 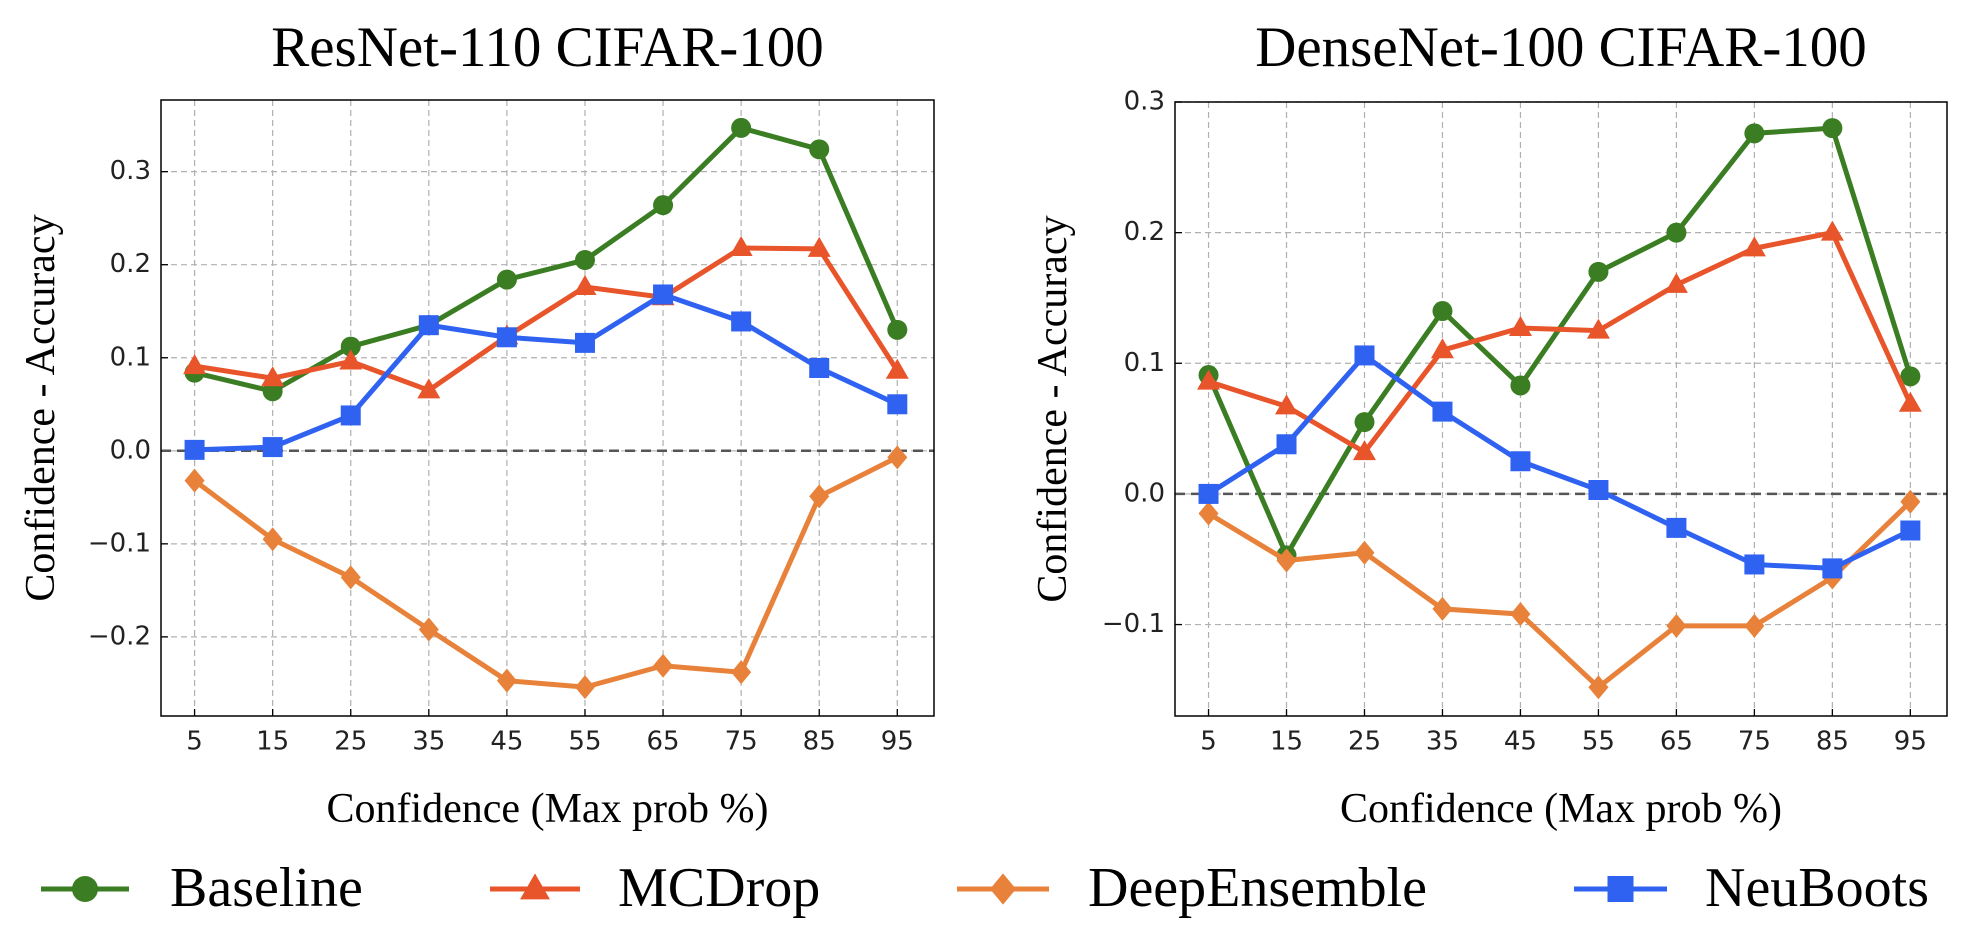 What do you see at coordinates (547, 47) in the screenshot?
I see `chart-title: ResNet-110 CIFAR-100` at bounding box center [547, 47].